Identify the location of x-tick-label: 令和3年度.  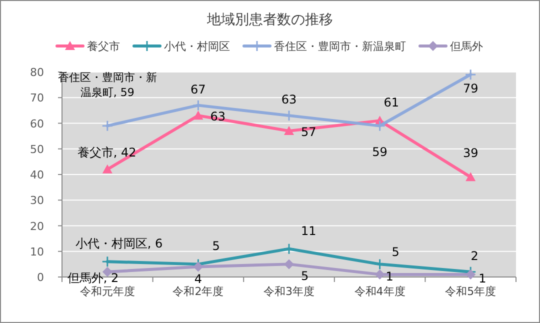
(289, 291).